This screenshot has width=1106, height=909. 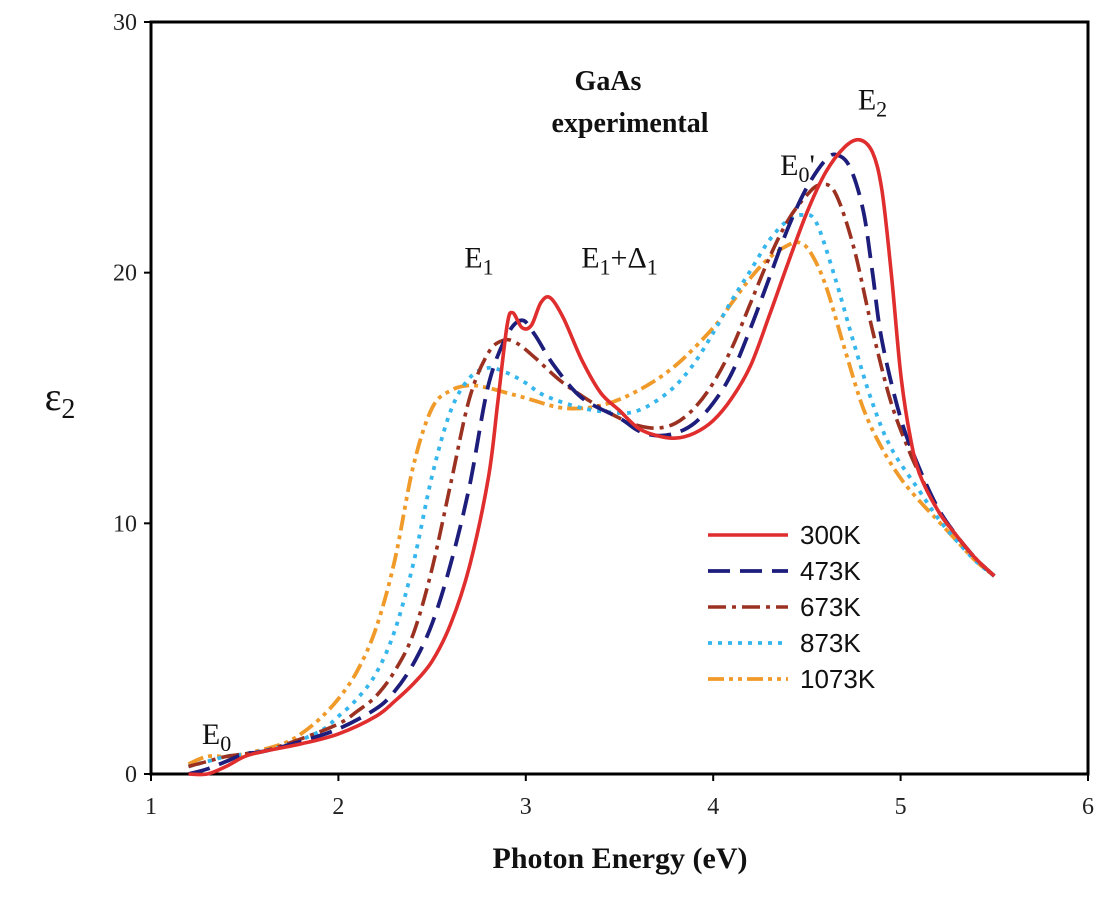 What do you see at coordinates (901, 807) in the screenshot?
I see `x-tick-label: 5` at bounding box center [901, 807].